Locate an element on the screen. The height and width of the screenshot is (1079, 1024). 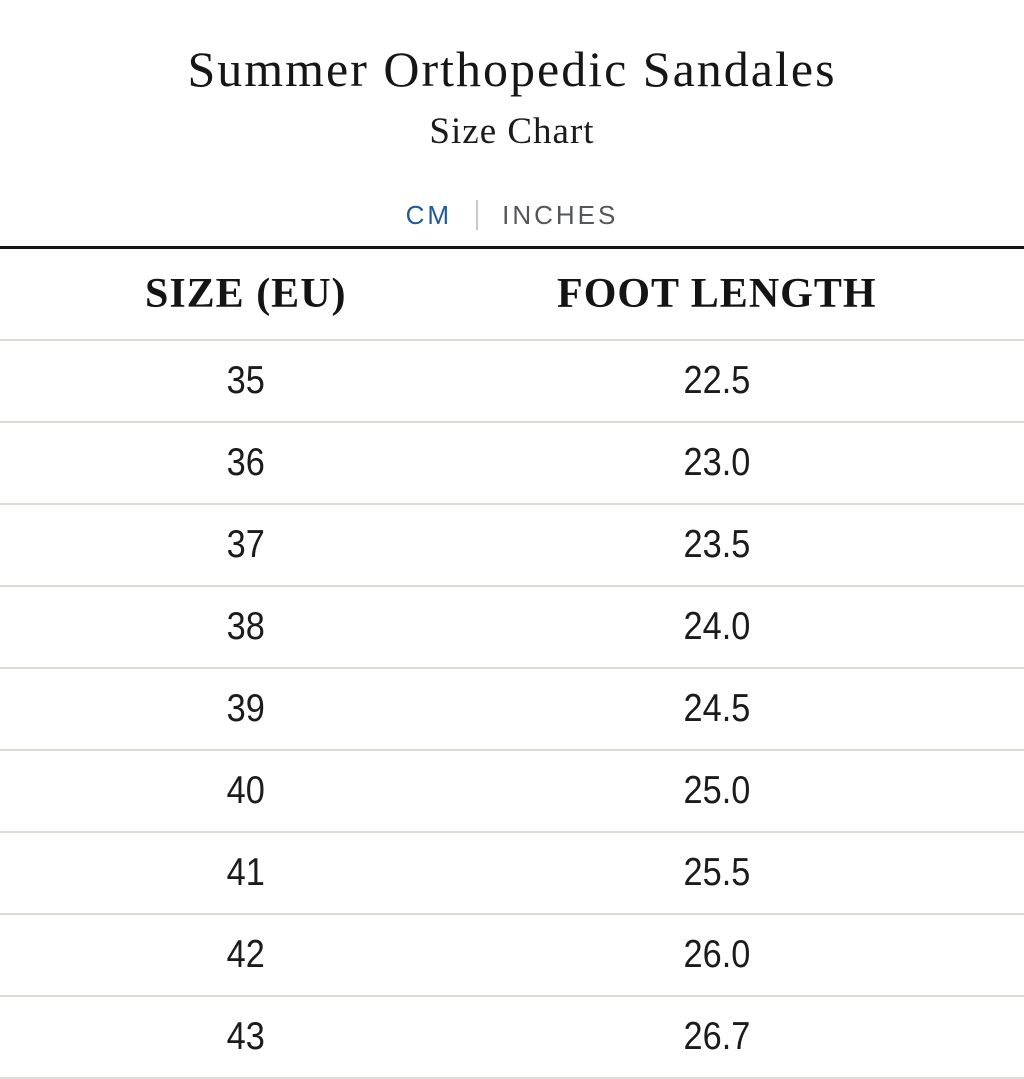
table-cell: 38 is located at coordinates (246, 627).